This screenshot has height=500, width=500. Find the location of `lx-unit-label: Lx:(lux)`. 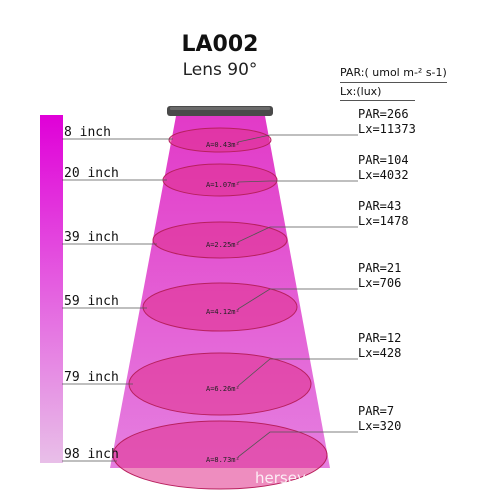

lx-unit-label: Lx:(lux) is located at coordinates (378, 92).